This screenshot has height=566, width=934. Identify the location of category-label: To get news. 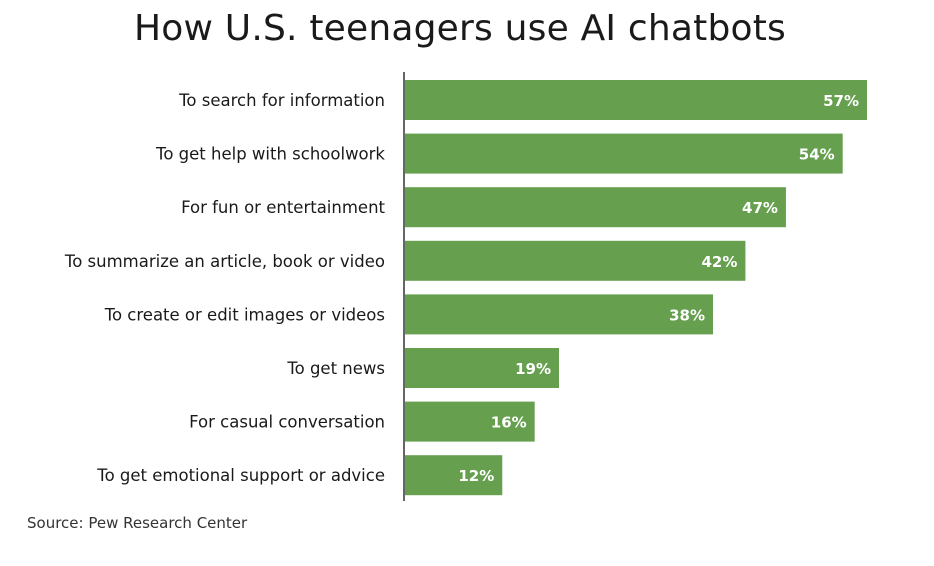
(335, 368).